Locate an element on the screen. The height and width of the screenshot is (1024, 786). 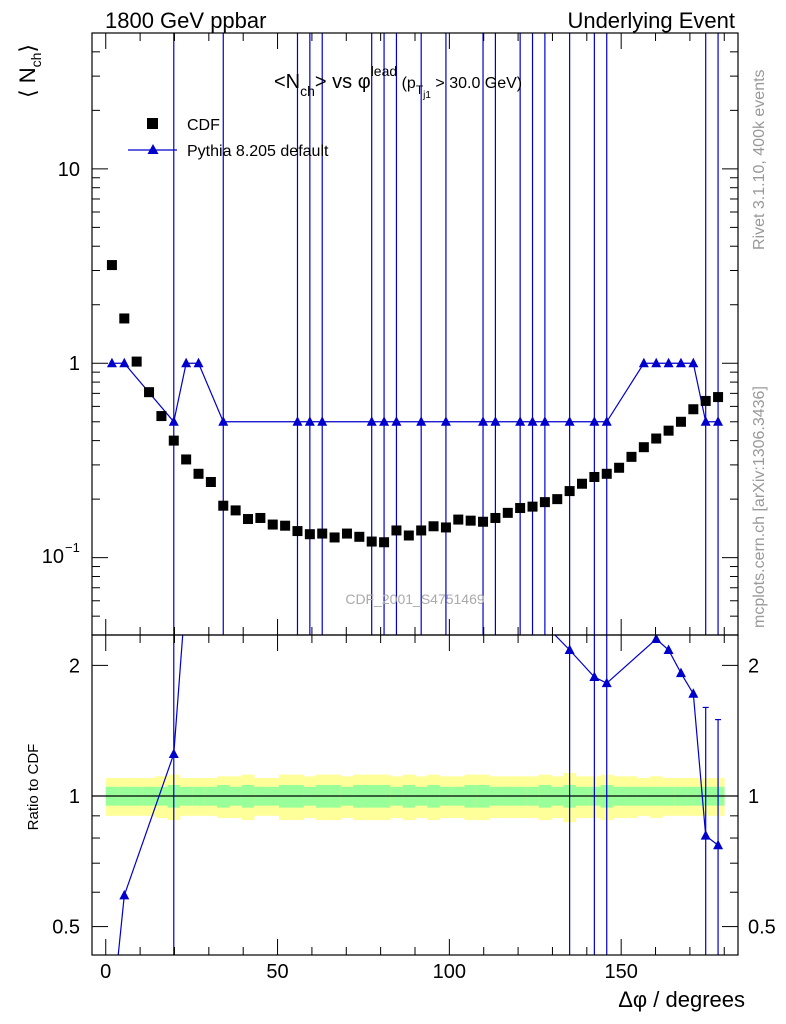
analysis-watermark: CDF_2001_S4751469 is located at coordinates (415, 599).